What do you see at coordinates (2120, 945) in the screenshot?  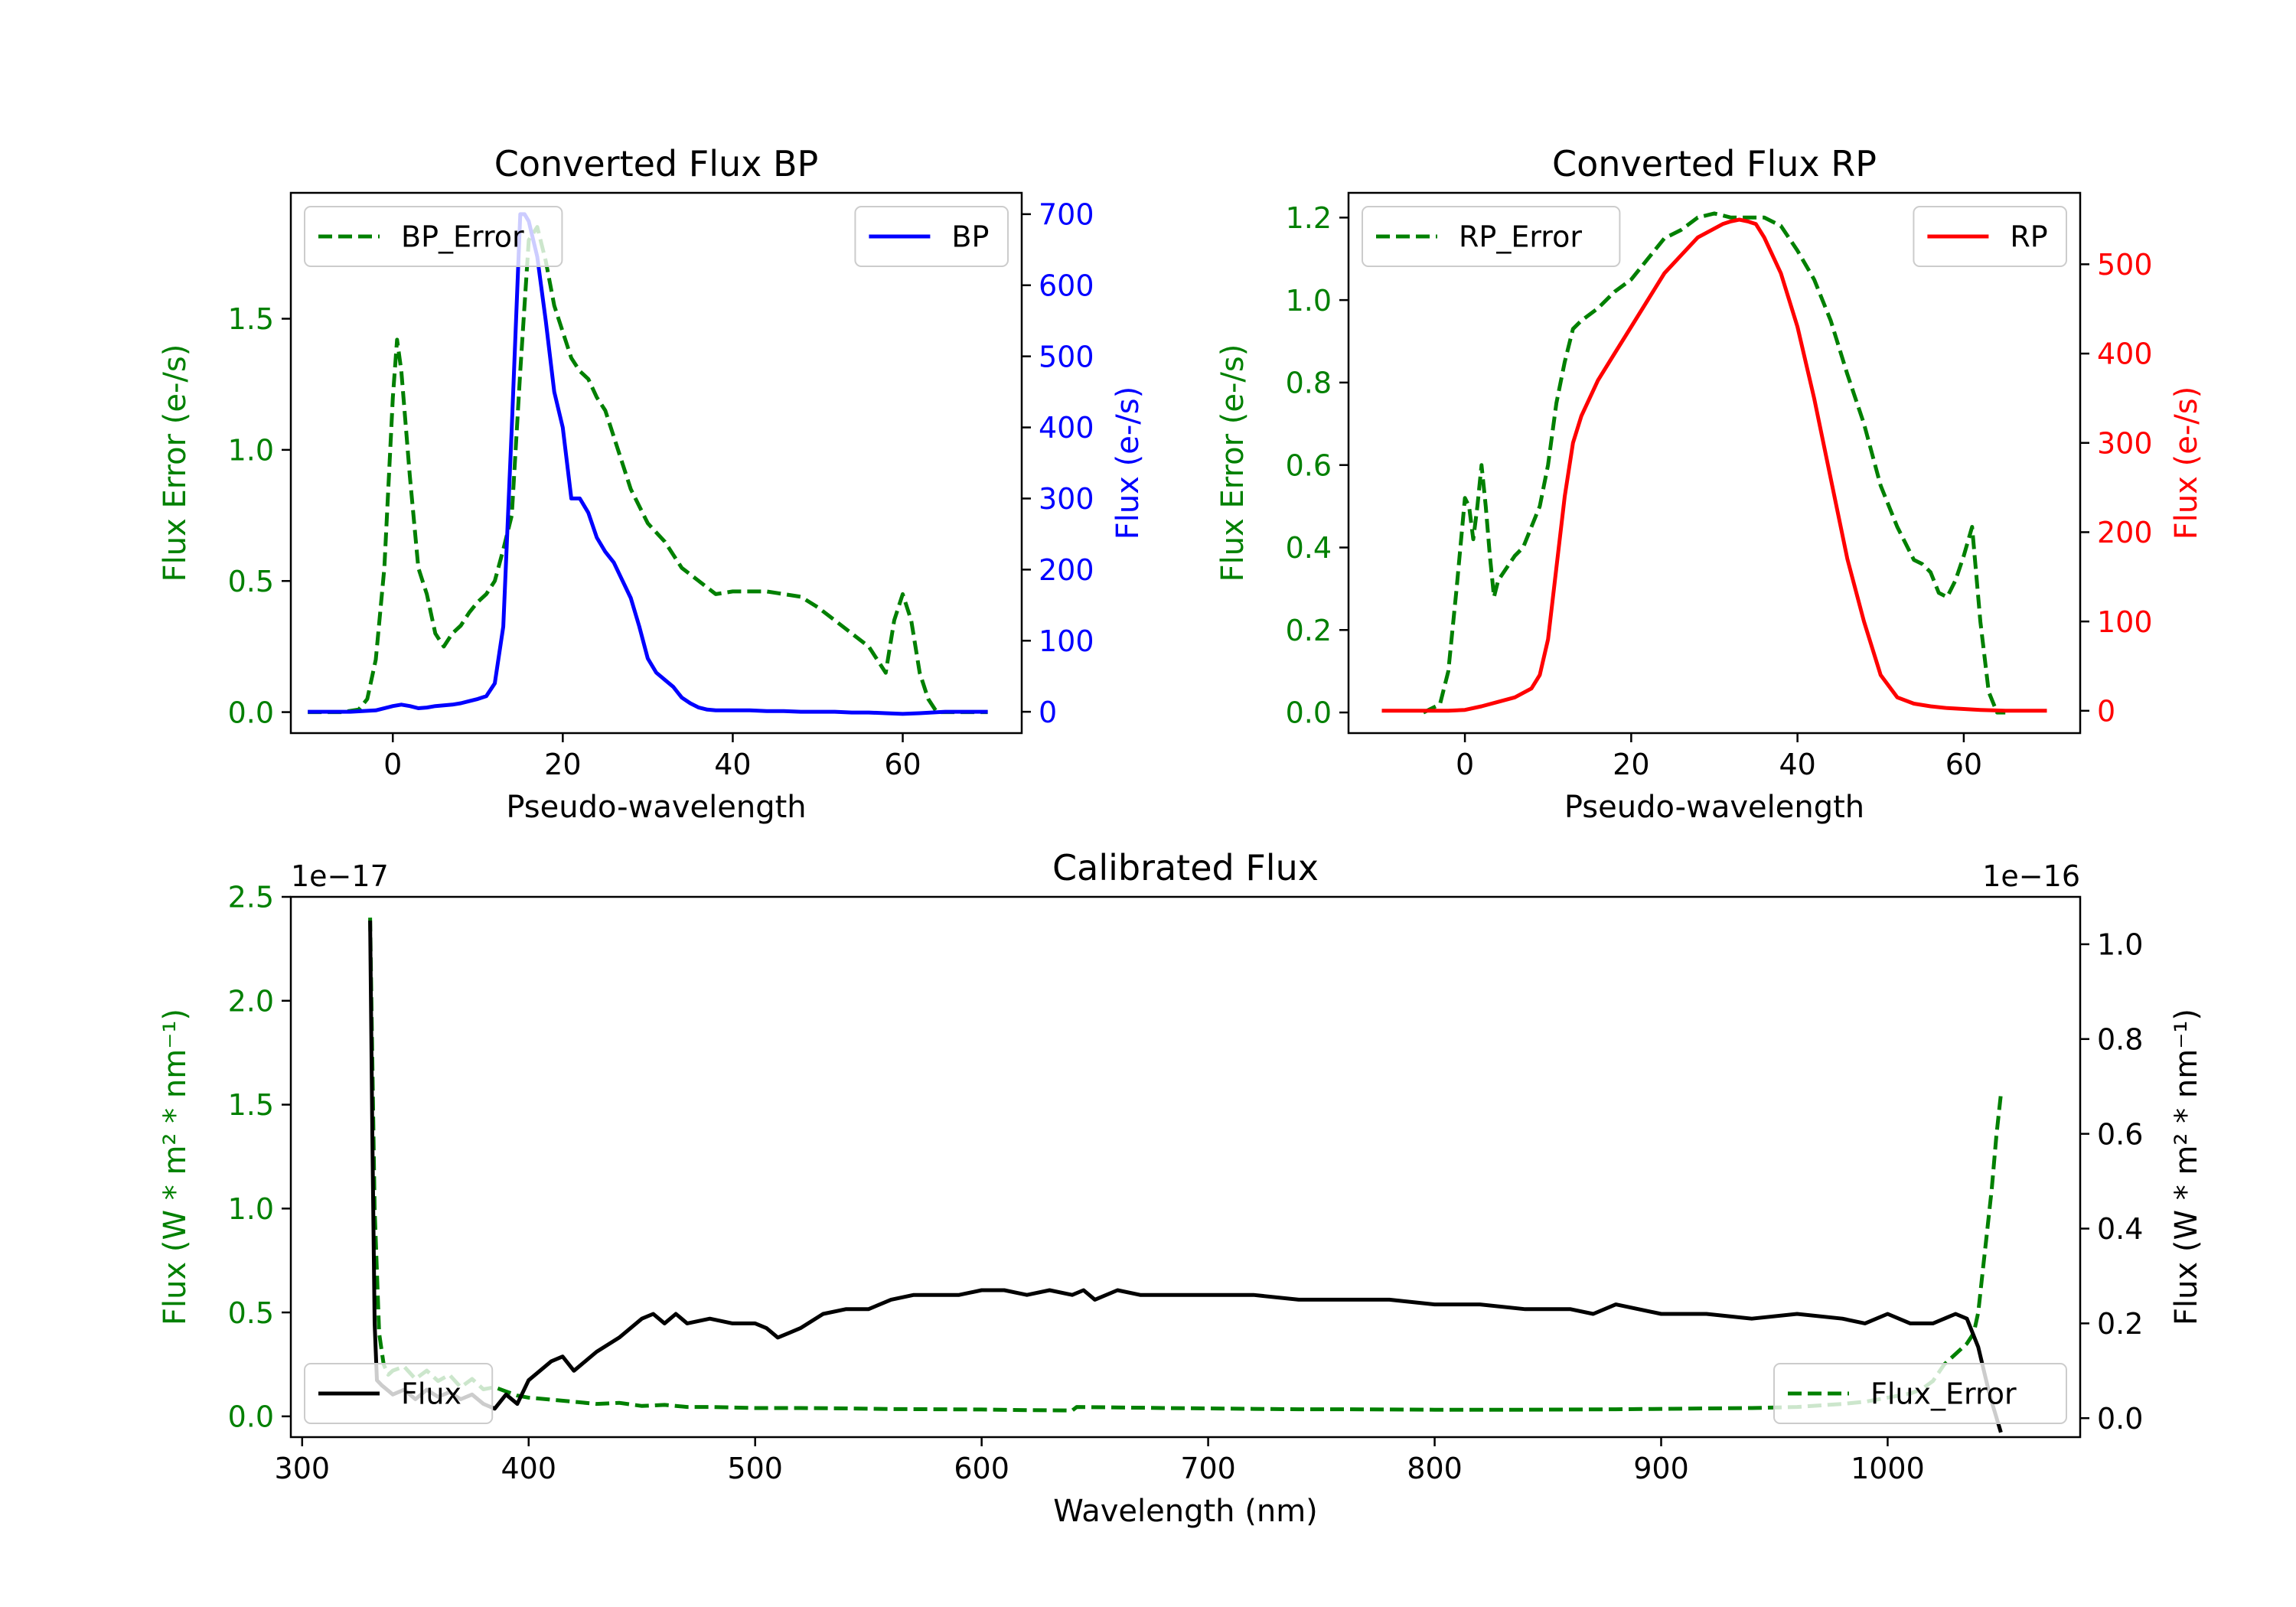 I see `y-right-tick-label: 1.0` at bounding box center [2120, 945].